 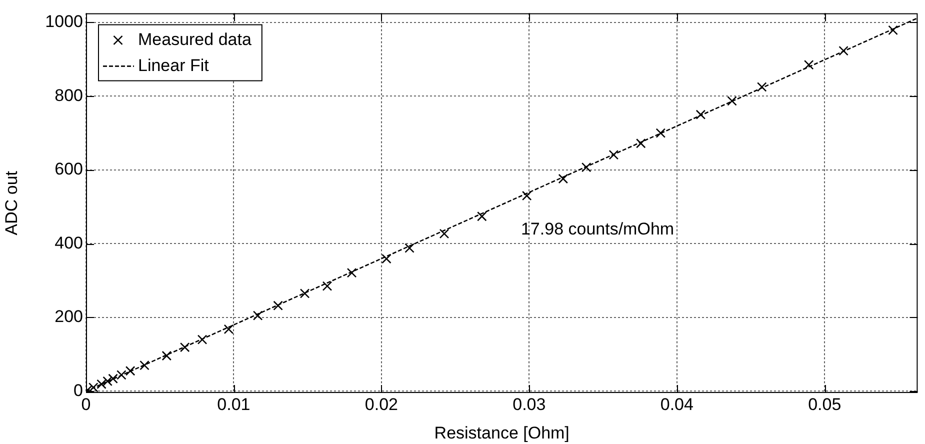 What do you see at coordinates (825, 404) in the screenshot?
I see `x-tick-label: 0.05` at bounding box center [825, 404].